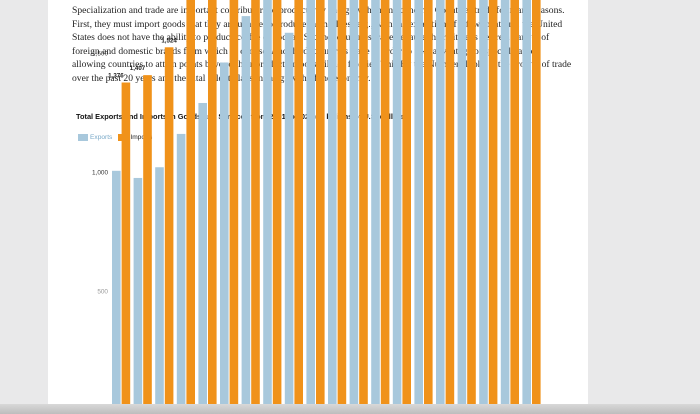 Image resolution: width=700 pixels, height=414 pixels. I want to click on legend-exports-label: Exports, so click(101, 137).